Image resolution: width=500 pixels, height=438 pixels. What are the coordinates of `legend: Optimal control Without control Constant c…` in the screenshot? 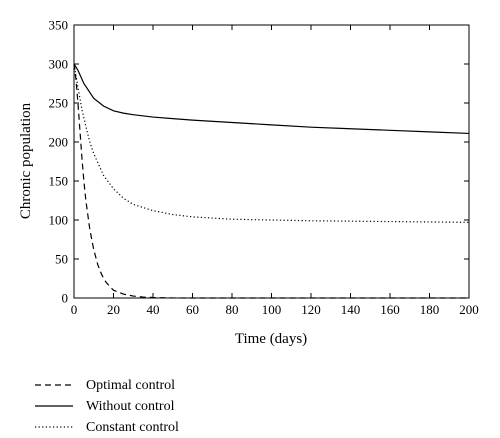 It's located at (107, 406).